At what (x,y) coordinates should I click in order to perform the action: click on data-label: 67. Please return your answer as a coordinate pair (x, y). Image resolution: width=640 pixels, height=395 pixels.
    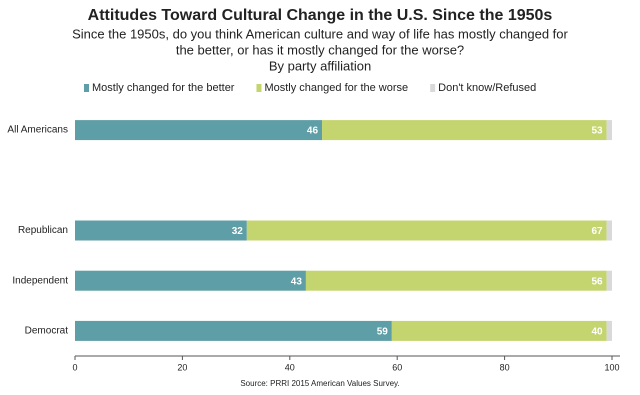
    Looking at the image, I should click on (598, 231).